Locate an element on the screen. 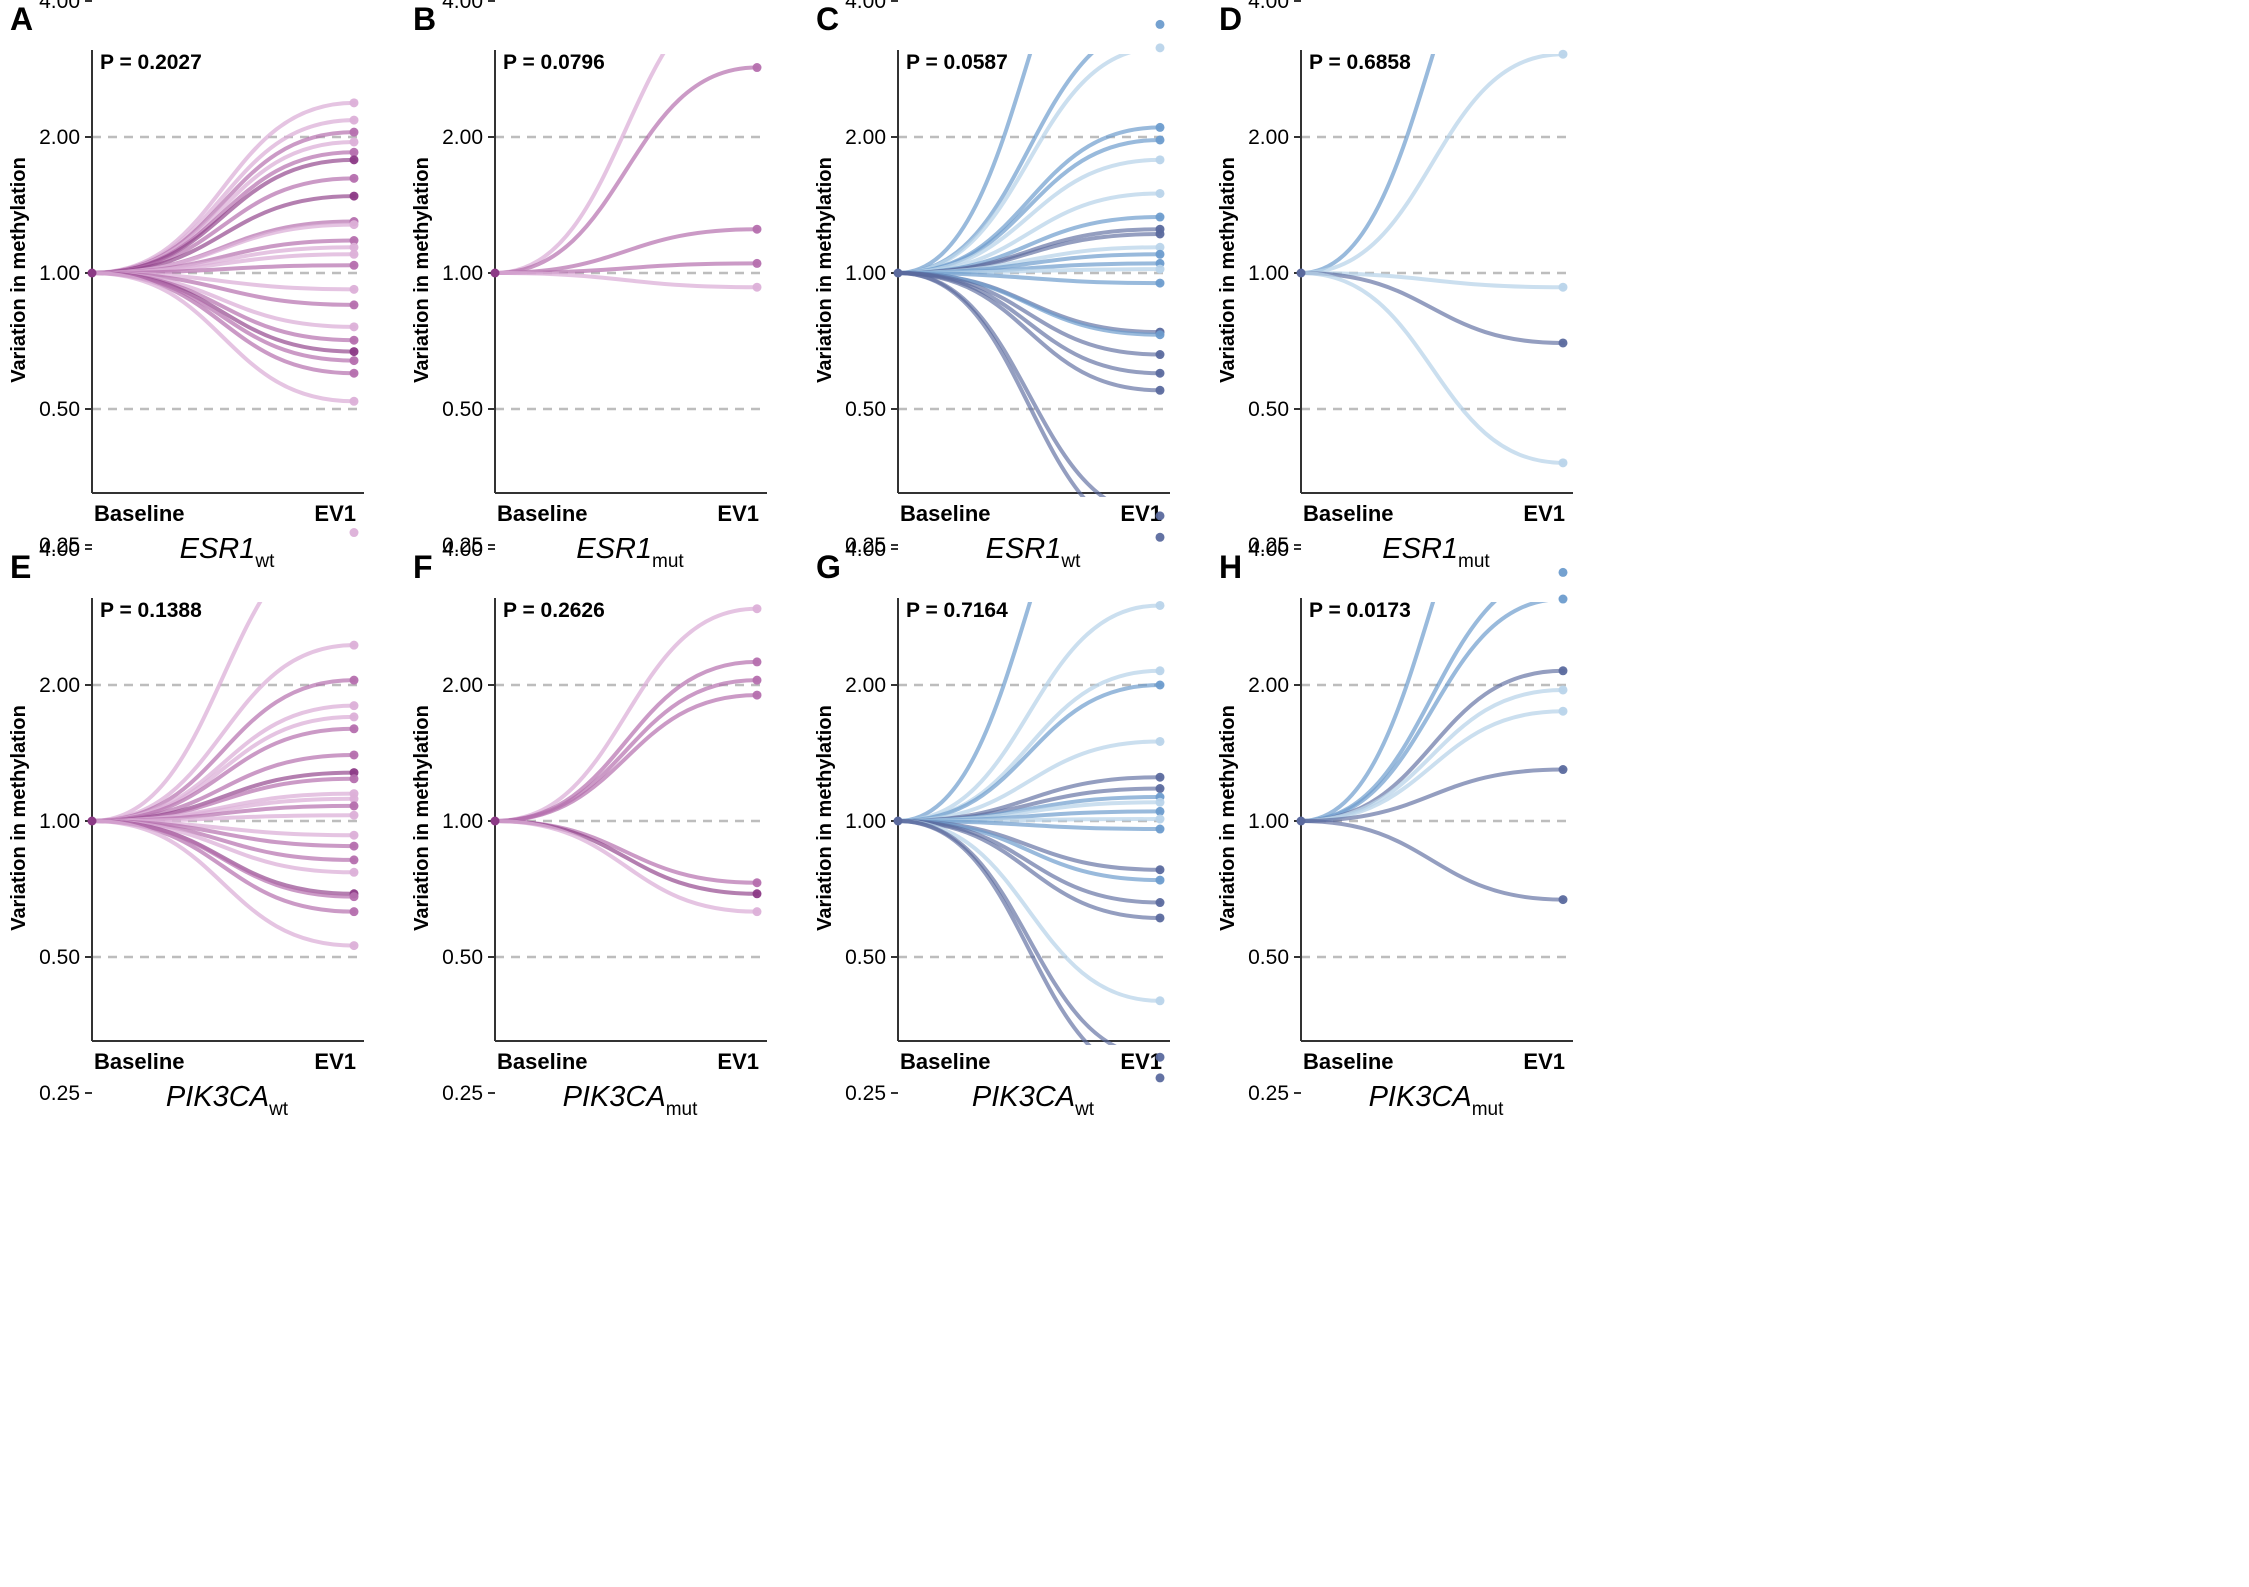  panel-letter: E is located at coordinates (20, 567).